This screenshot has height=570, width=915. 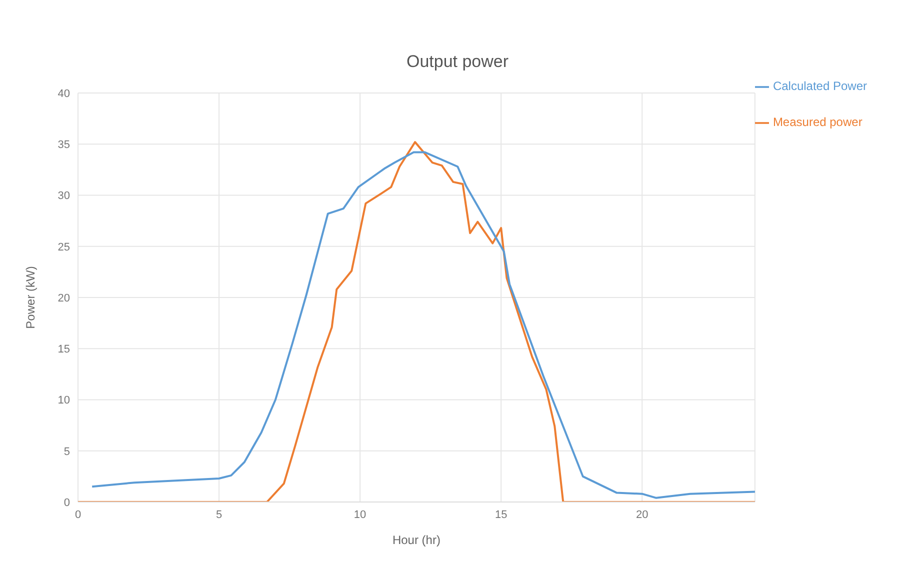 What do you see at coordinates (819, 86) in the screenshot?
I see `legend-label: Calculated Power` at bounding box center [819, 86].